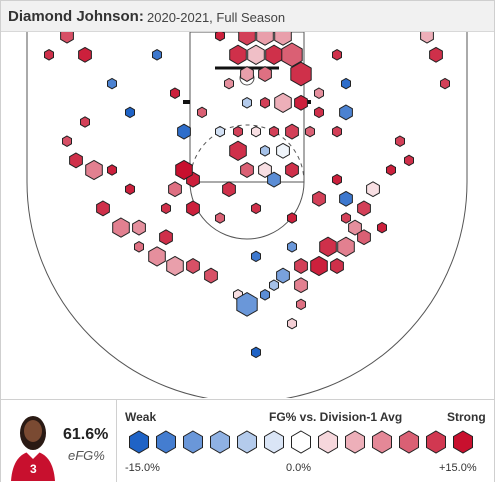  What do you see at coordinates (466, 417) in the screenshot?
I see `legend-strong-label: Strong` at bounding box center [466, 417].